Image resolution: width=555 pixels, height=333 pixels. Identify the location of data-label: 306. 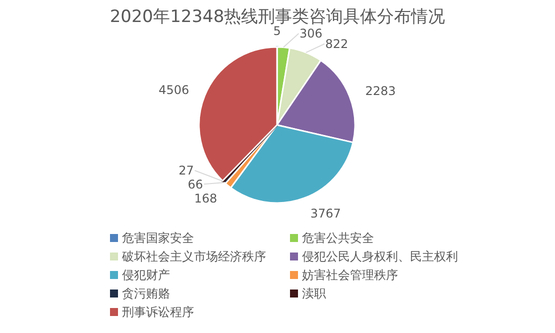
(311, 33).